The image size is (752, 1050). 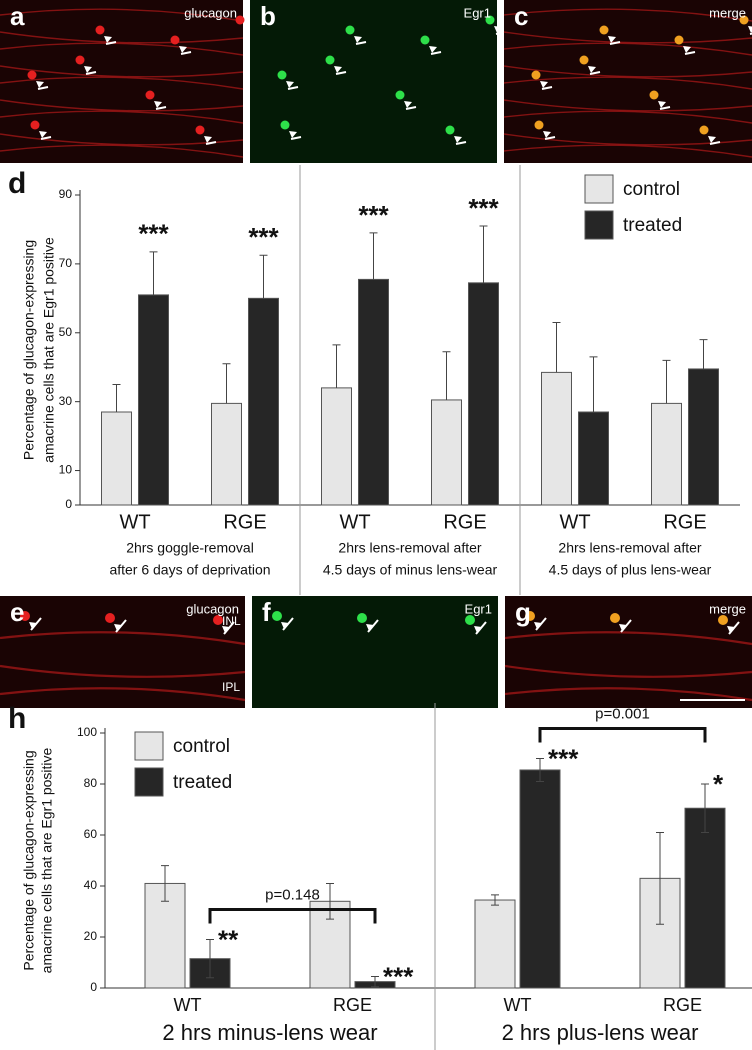 What do you see at coordinates (231, 621) in the screenshot?
I see `layer-label: INL` at bounding box center [231, 621].